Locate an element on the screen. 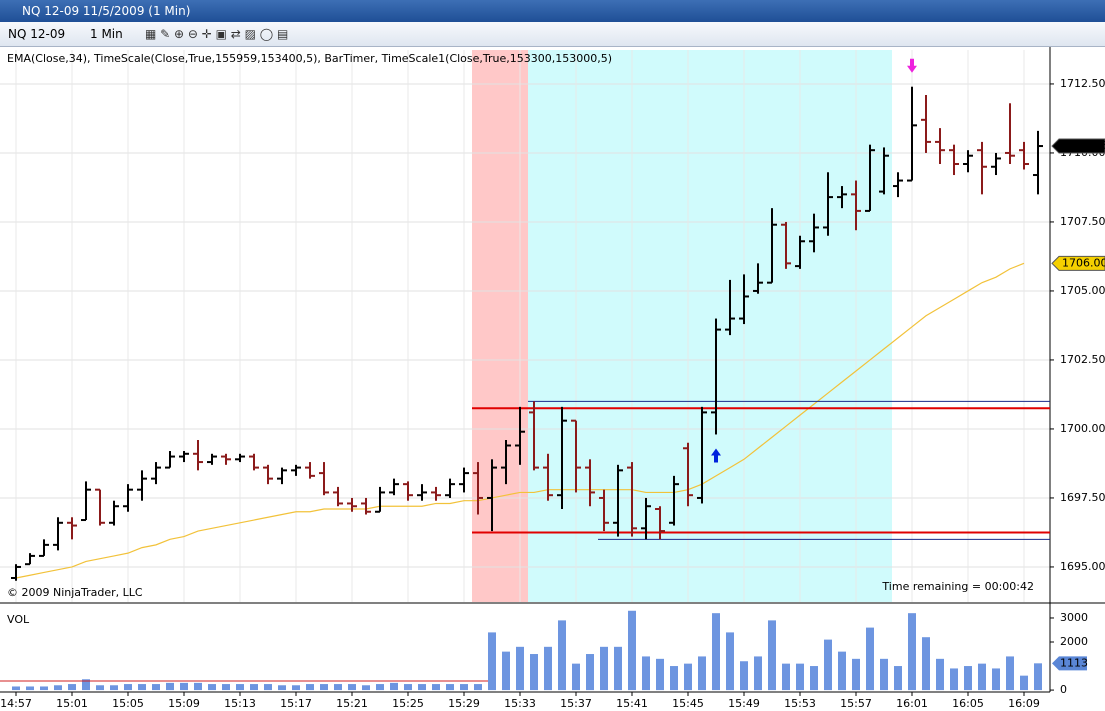  toolbar-icons: ▦ ✎ ⊕ ⊖ ✛ ▣ ⇄ ▨ ◯ ▤ is located at coordinates (217, 34).